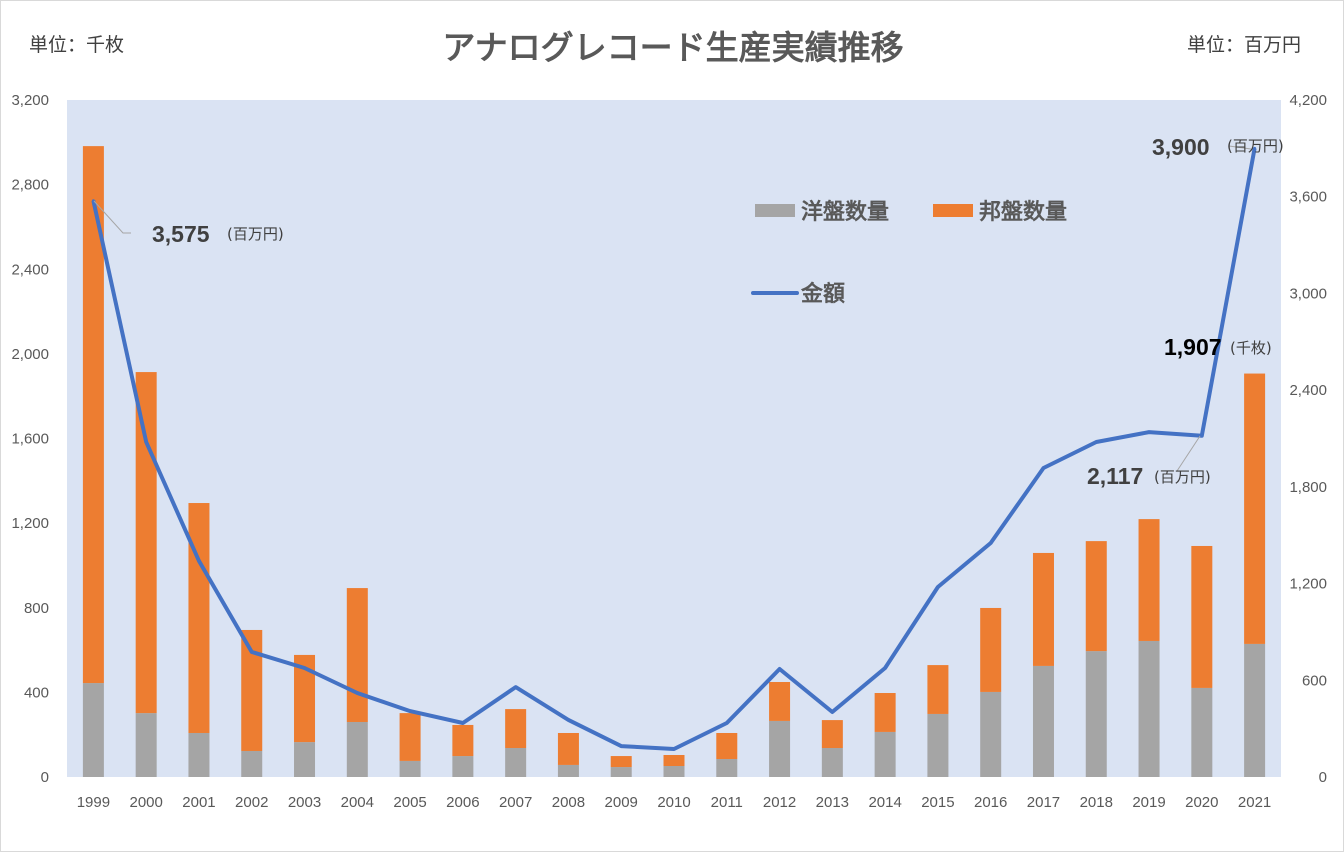  I want to click on annotation-2020: 2,117 (百万円), so click(1149, 462).